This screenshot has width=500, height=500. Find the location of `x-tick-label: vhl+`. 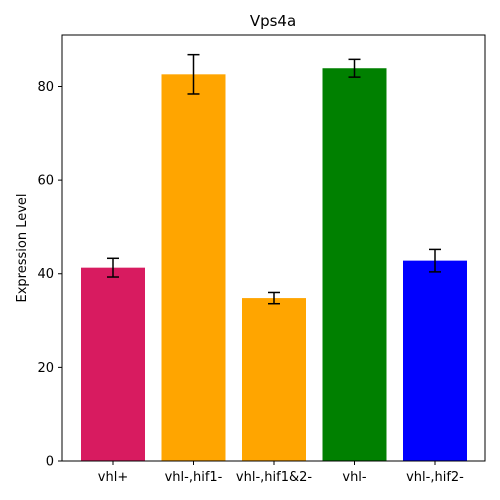

x-tick-label: vhl+ is located at coordinates (113, 477).